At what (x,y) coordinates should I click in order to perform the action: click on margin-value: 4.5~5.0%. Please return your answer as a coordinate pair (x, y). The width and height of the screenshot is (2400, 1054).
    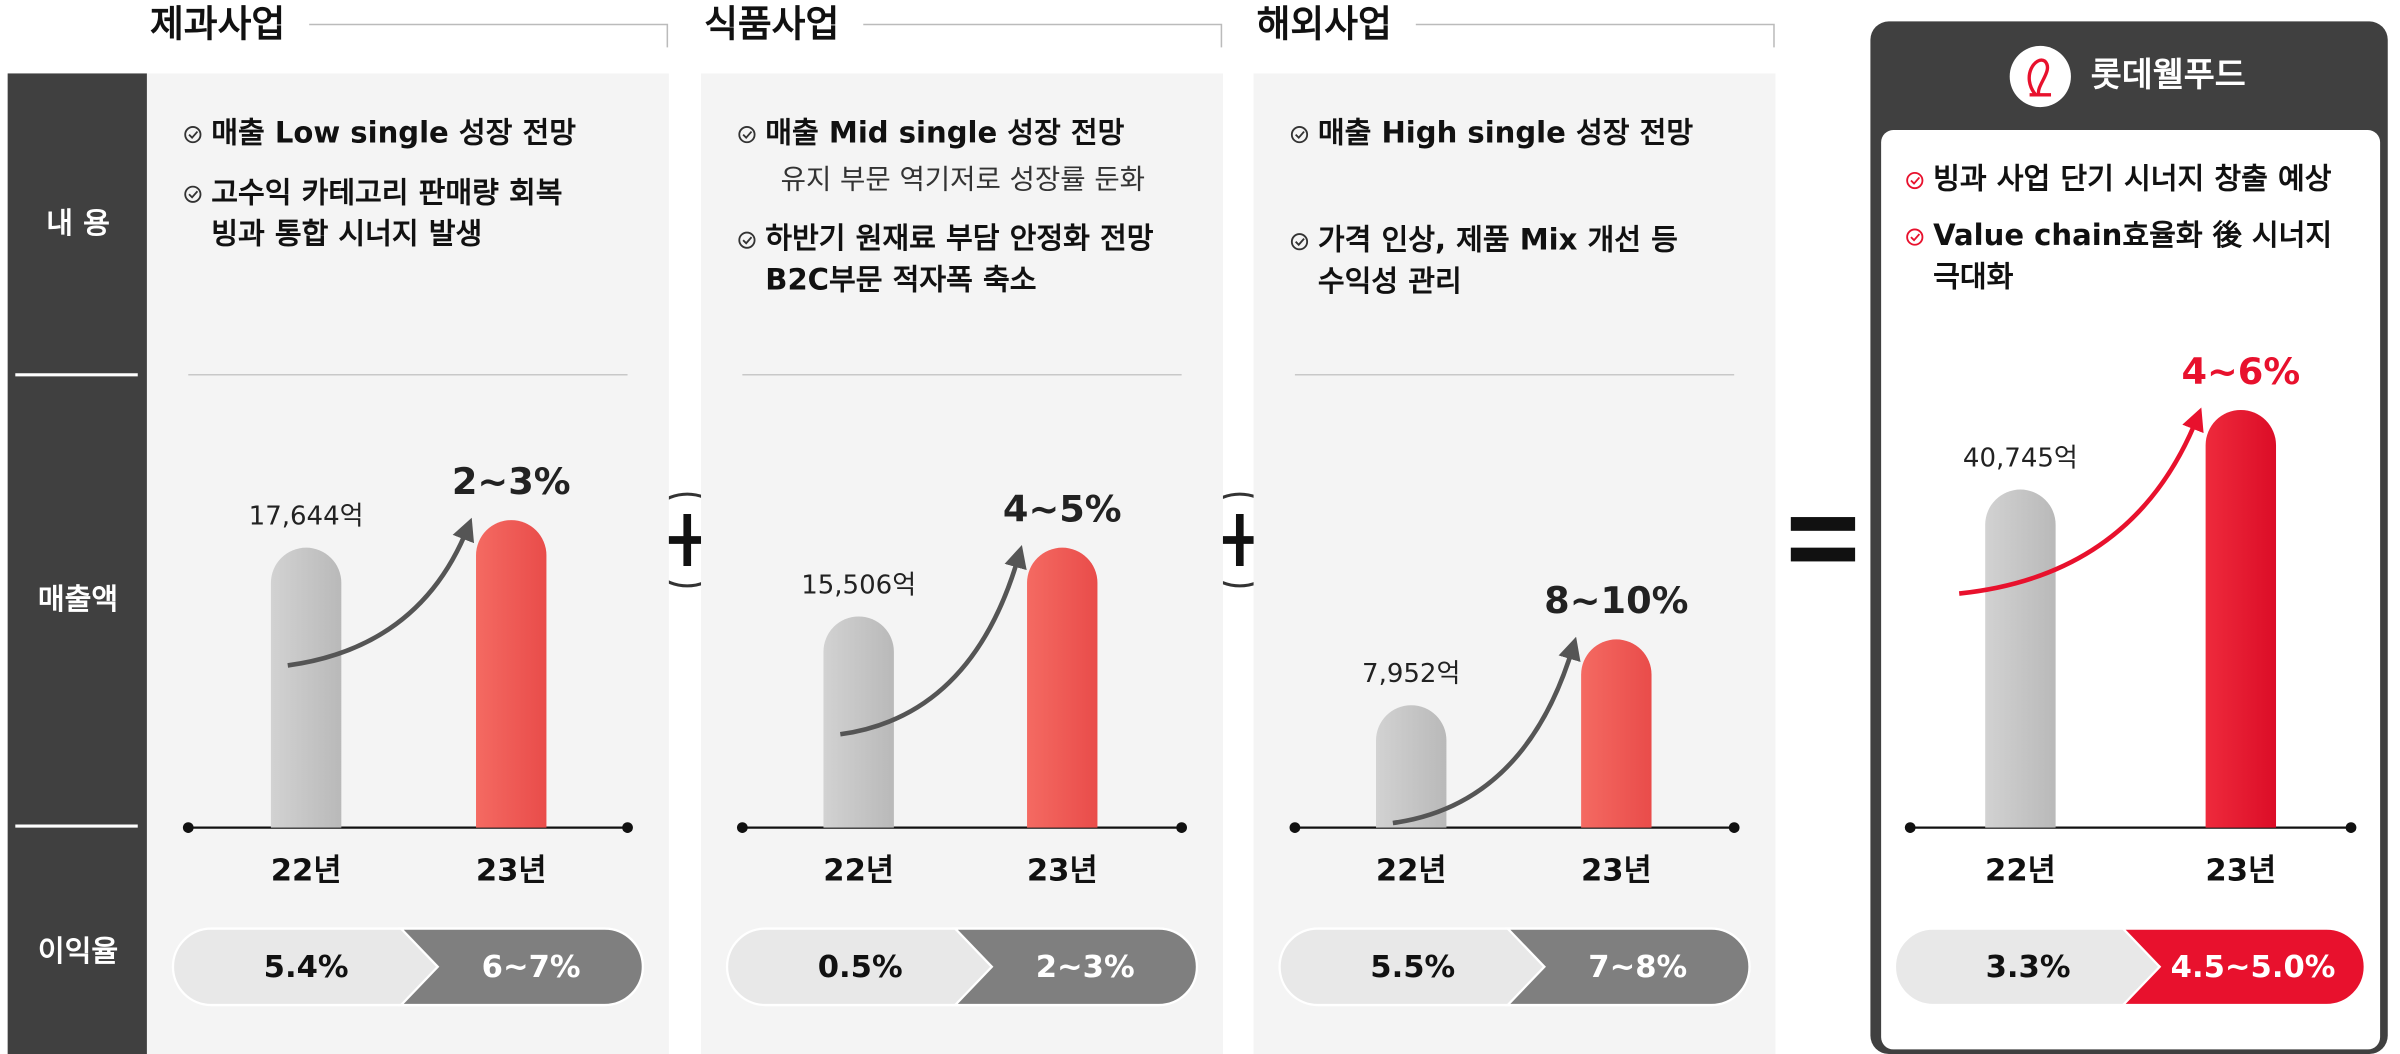
    Looking at the image, I should click on (2253, 967).